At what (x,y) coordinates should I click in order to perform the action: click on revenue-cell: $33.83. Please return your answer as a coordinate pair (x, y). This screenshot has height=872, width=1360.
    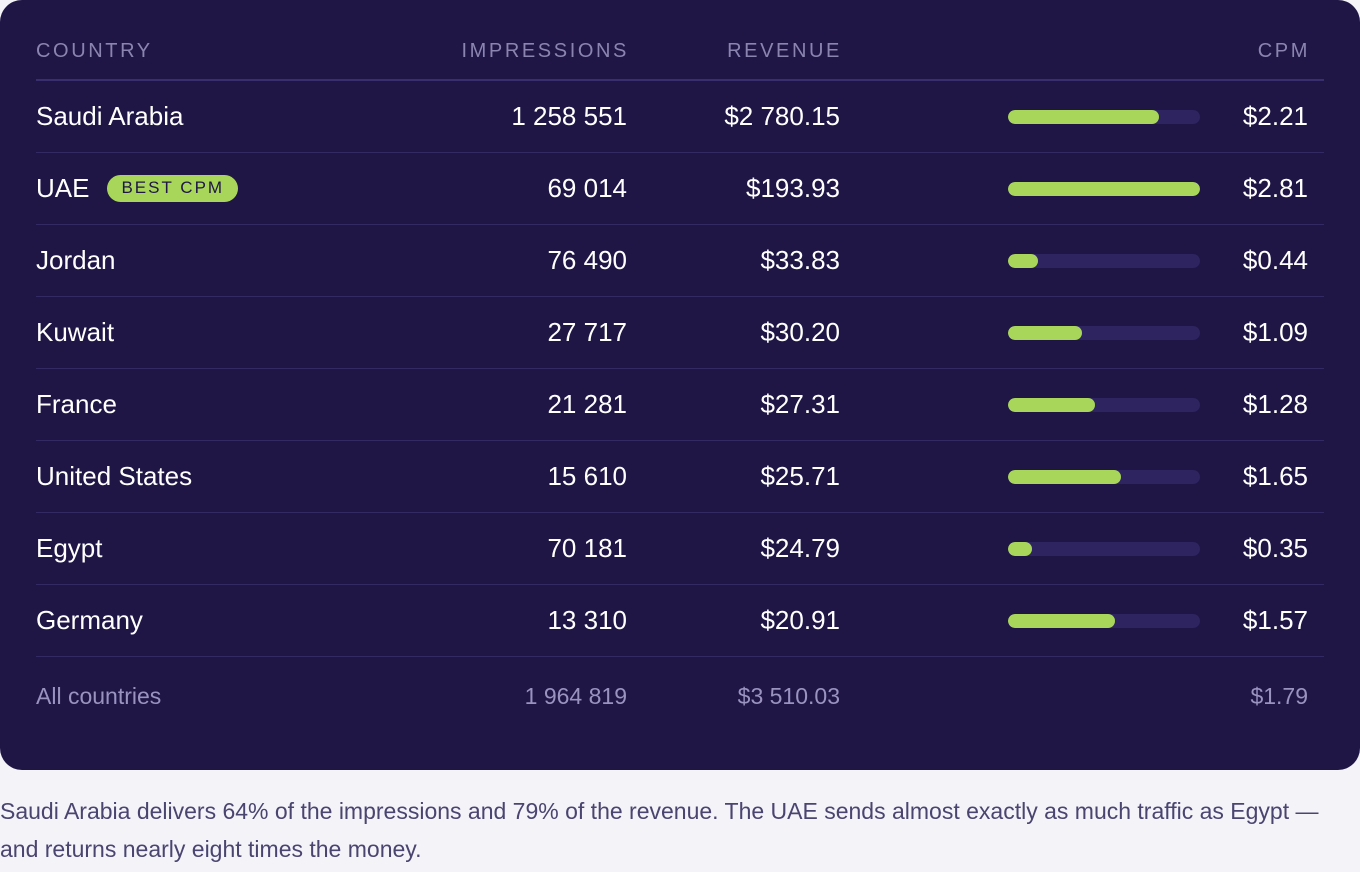
    Looking at the image, I should click on (800, 260).